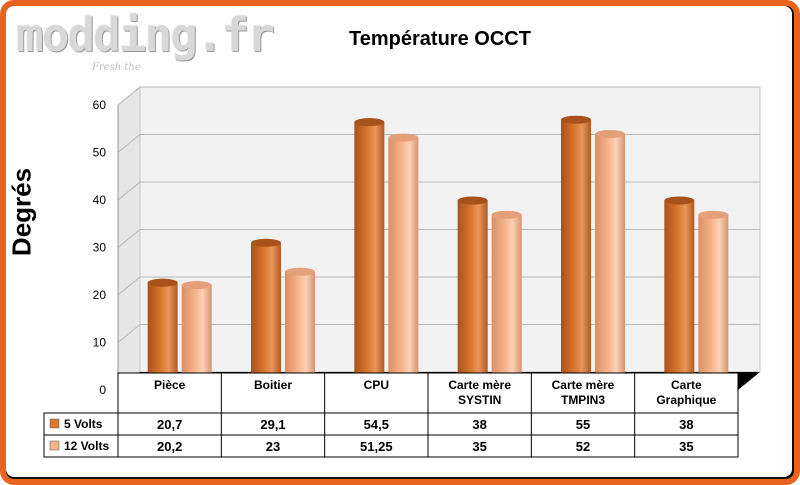 The width and height of the screenshot is (800, 485). I want to click on legend-series-name: 5 Volts, so click(83, 424).